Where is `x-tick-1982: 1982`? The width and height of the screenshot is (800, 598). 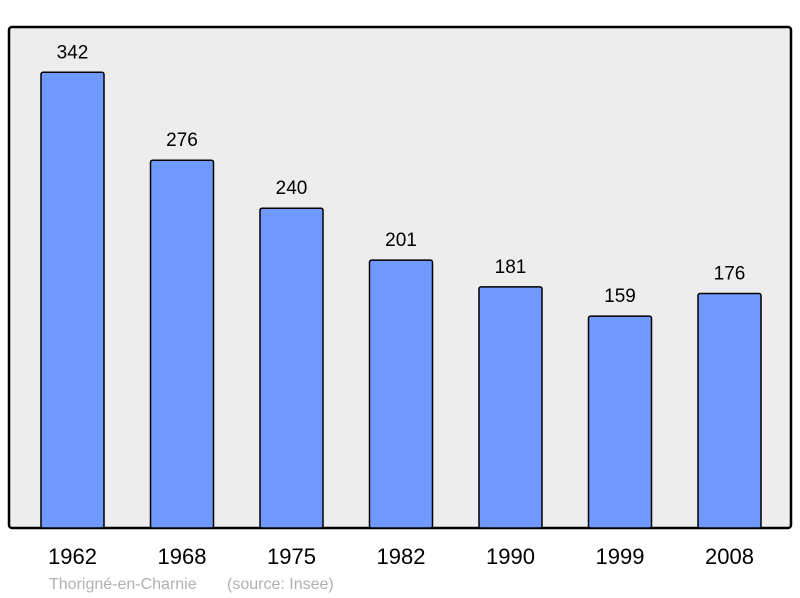
x-tick-1982: 1982 is located at coordinates (401, 556).